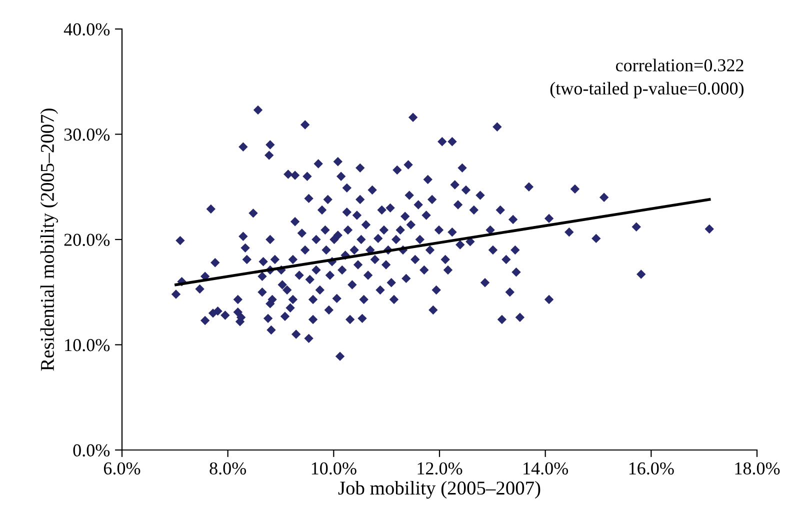 The image size is (789, 524). What do you see at coordinates (439, 489) in the screenshot?
I see `x-axis-title: Job mobility (2005–2007)` at bounding box center [439, 489].